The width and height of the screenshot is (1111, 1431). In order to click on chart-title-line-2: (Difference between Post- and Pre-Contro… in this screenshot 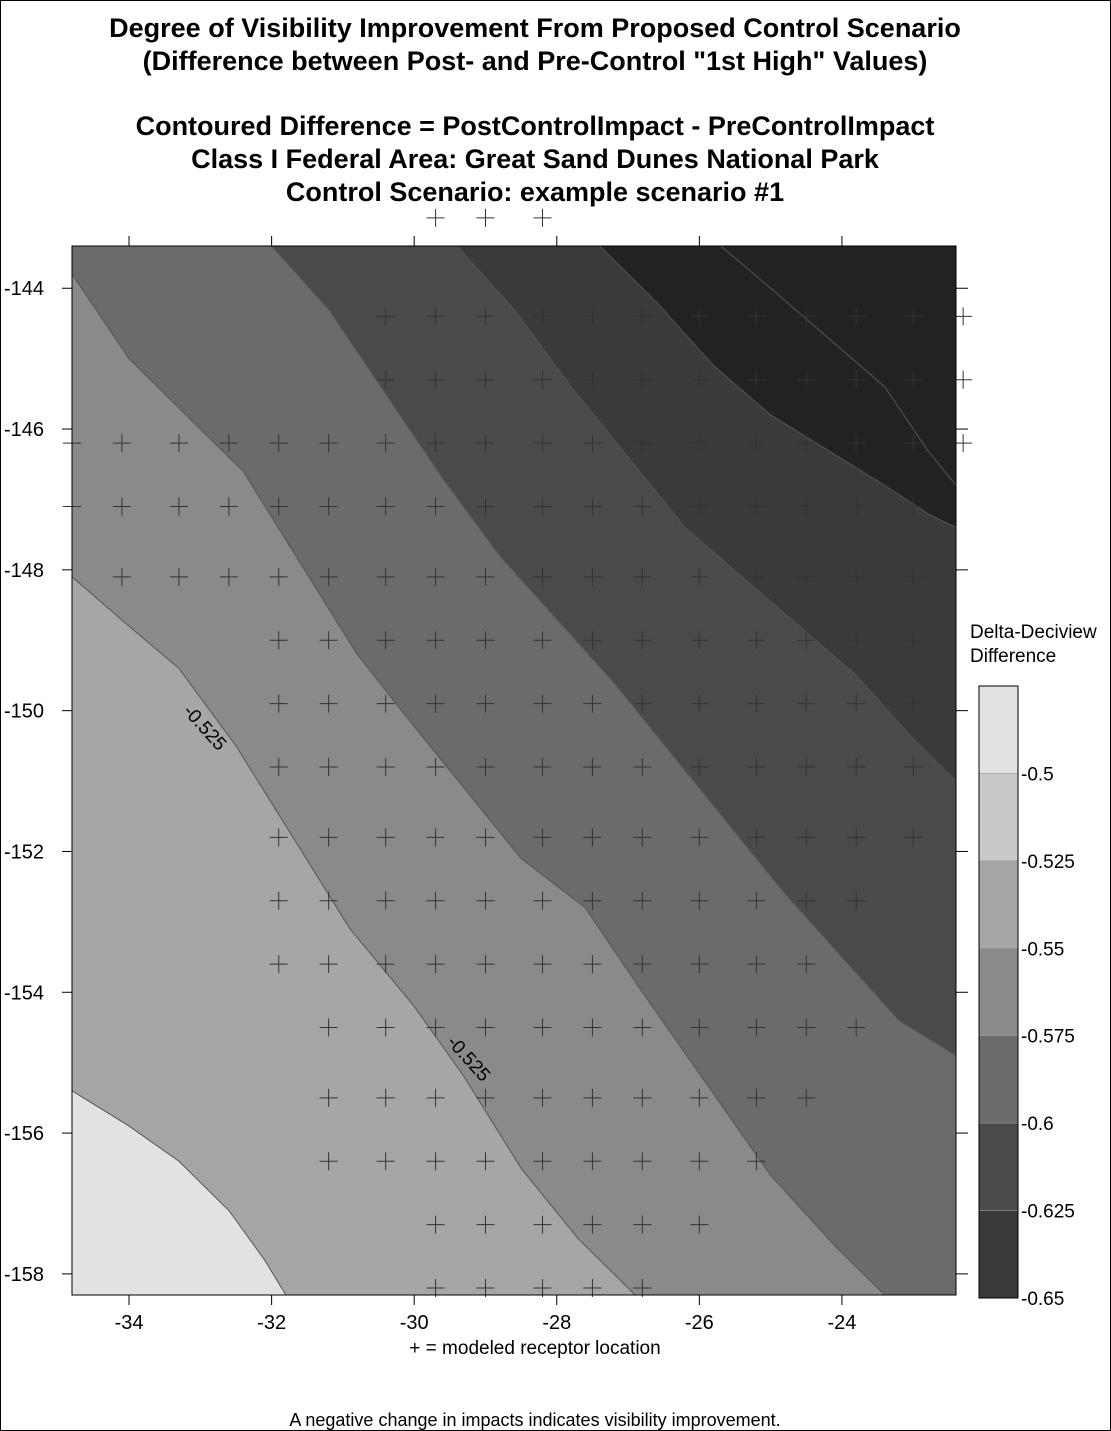, I will do `click(535, 61)`.